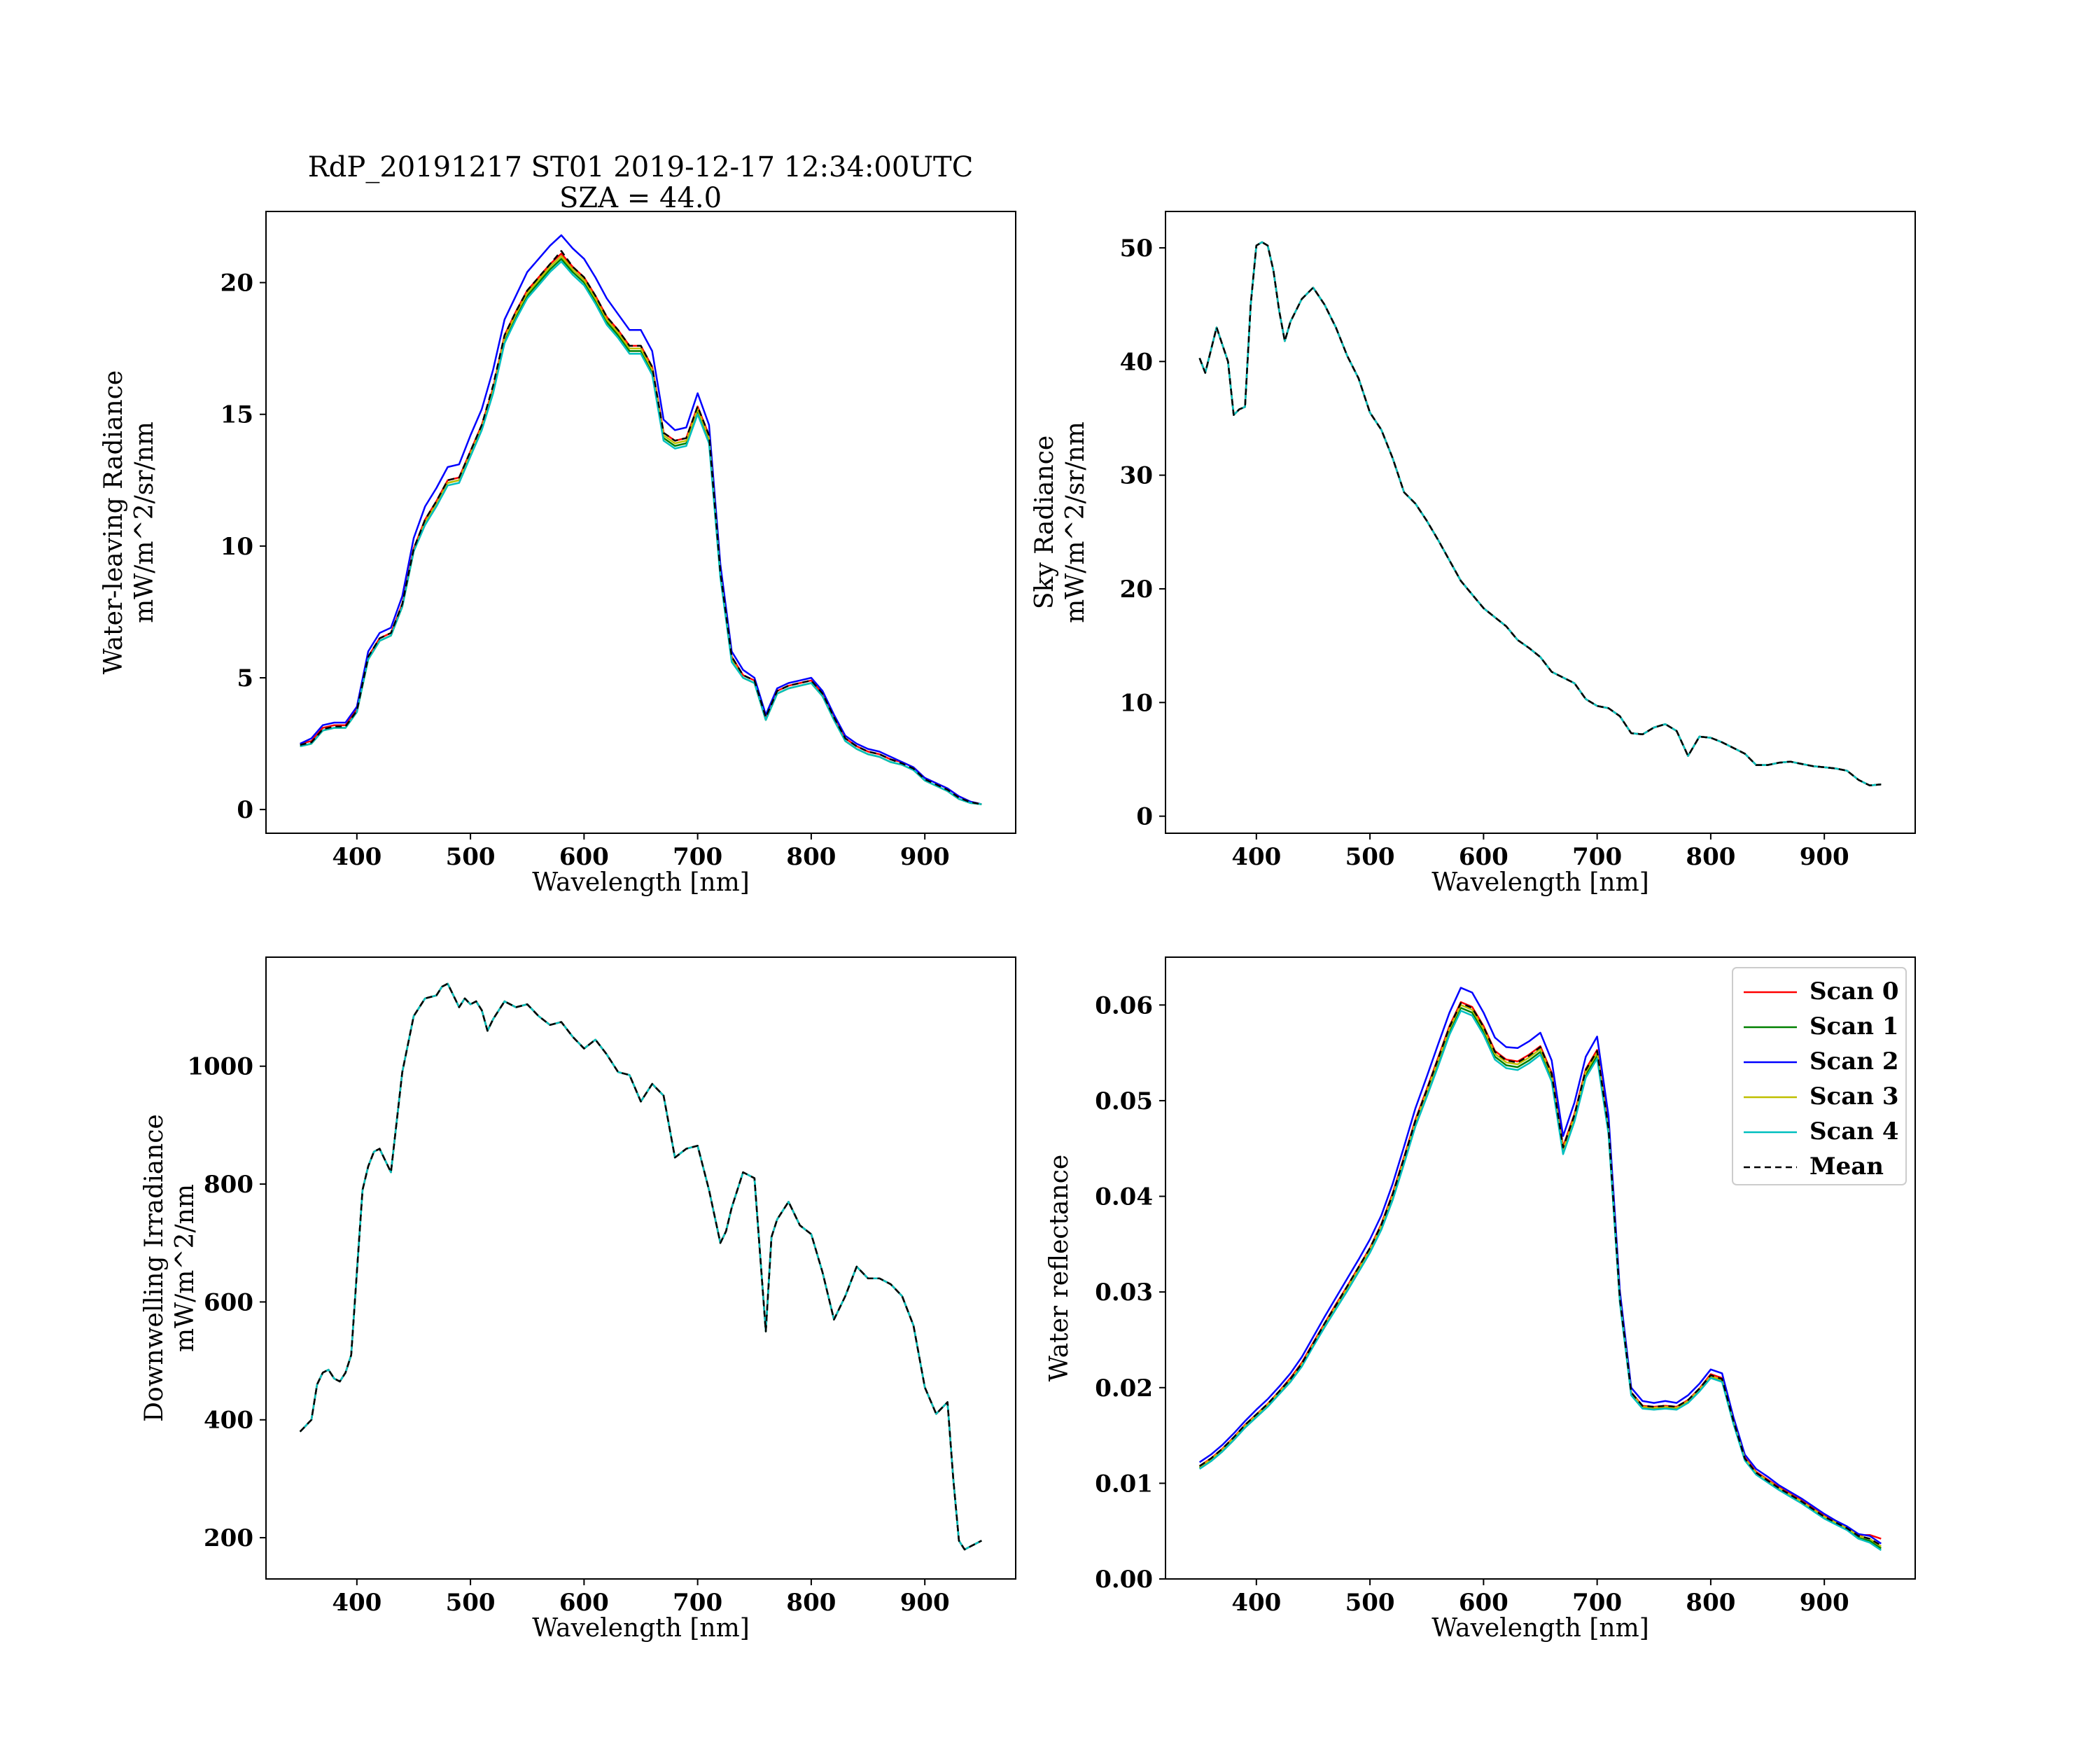  Describe the element at coordinates (185, 1268) in the screenshot. I see `y-axis-label-line-2: mW/m^2/nm` at that location.